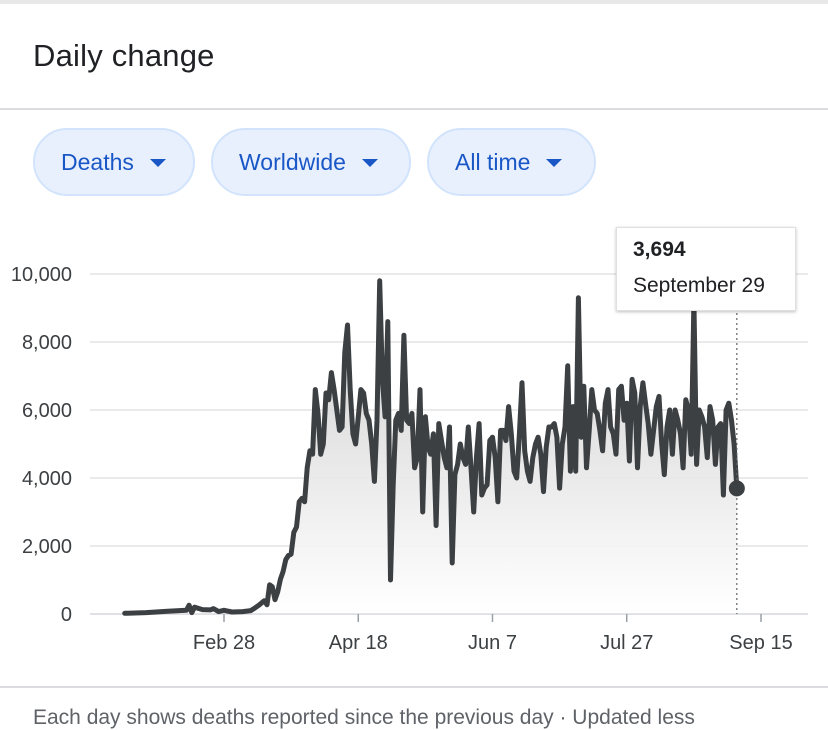 The height and width of the screenshot is (730, 828). Describe the element at coordinates (492, 643) in the screenshot. I see `x-tick-label: Jun 7` at that location.